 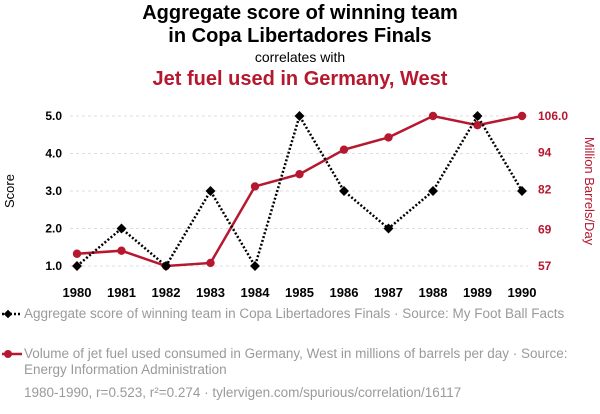 What do you see at coordinates (166, 292) in the screenshot?
I see `x-tick-label: 1982` at bounding box center [166, 292].